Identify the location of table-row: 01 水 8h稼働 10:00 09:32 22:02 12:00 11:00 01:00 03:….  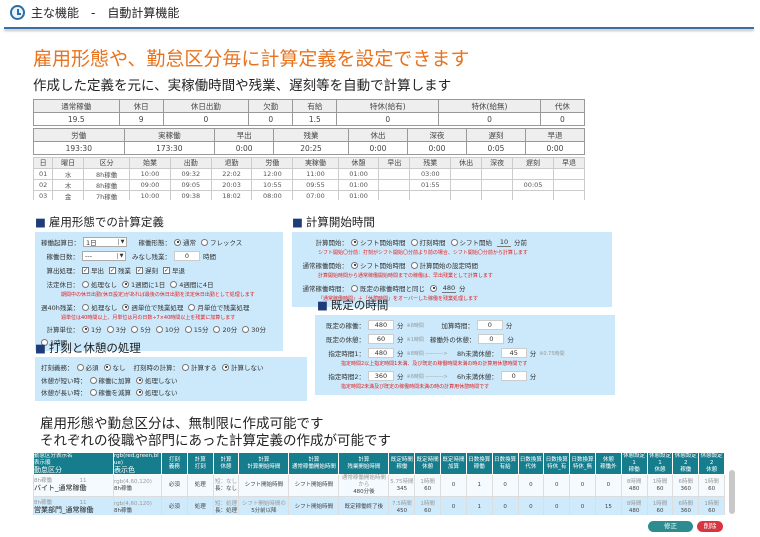
(309, 174).